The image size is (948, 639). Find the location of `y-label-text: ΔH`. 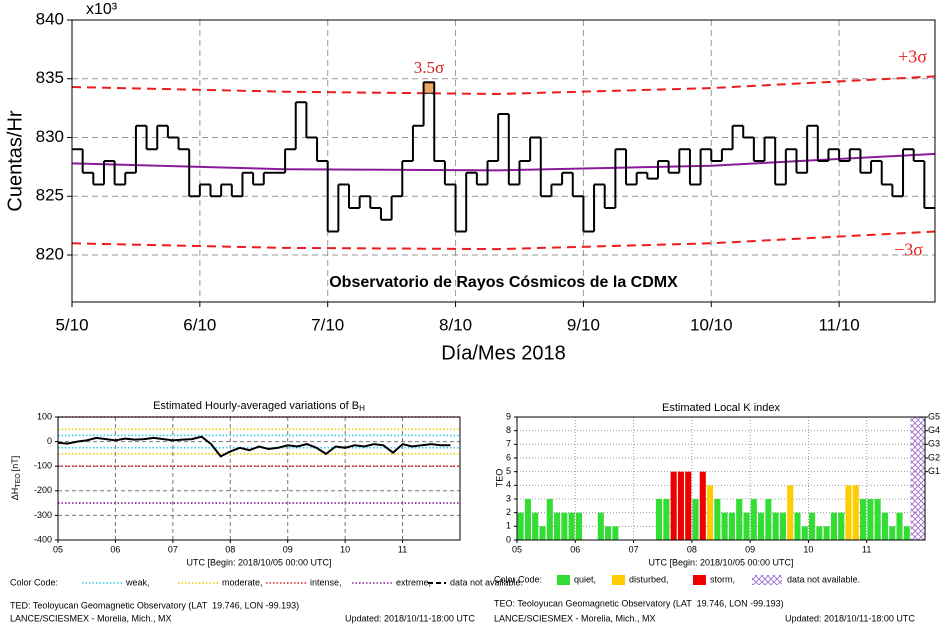

y-label-text: ΔH is located at coordinates (15, 494).